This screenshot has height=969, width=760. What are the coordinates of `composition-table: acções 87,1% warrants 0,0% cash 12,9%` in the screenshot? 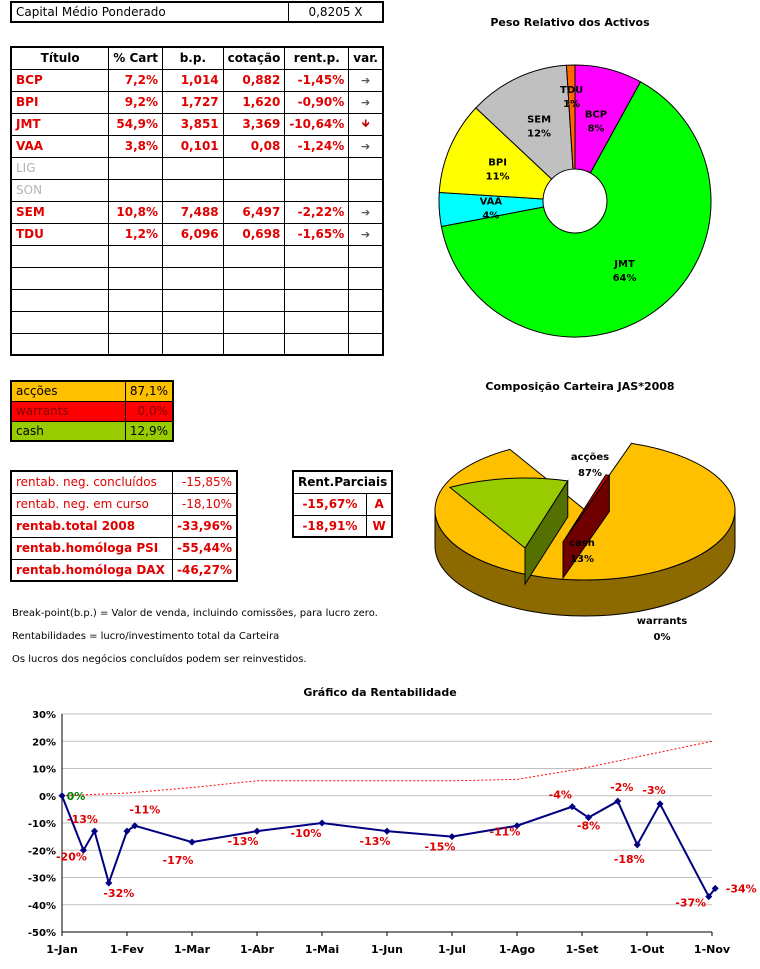 It's located at (92, 411).